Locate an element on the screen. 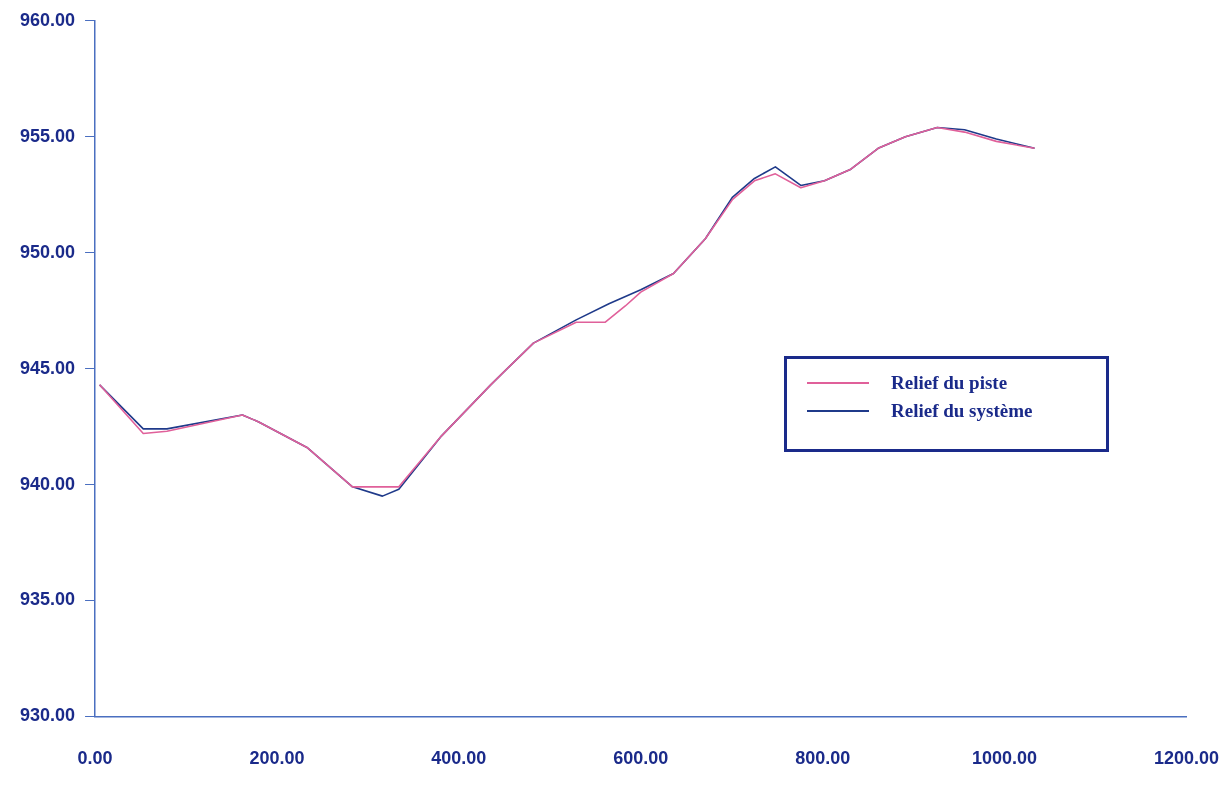 Image resolution: width=1225 pixels, height=786 pixels. y-tick-label: 940.00 is located at coordinates (47, 483).